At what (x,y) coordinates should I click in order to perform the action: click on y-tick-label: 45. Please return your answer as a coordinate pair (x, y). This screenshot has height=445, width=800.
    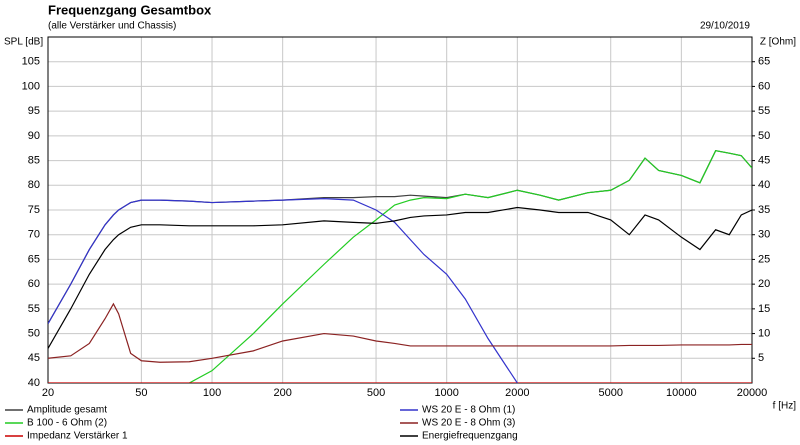
    Looking at the image, I should click on (34, 358).